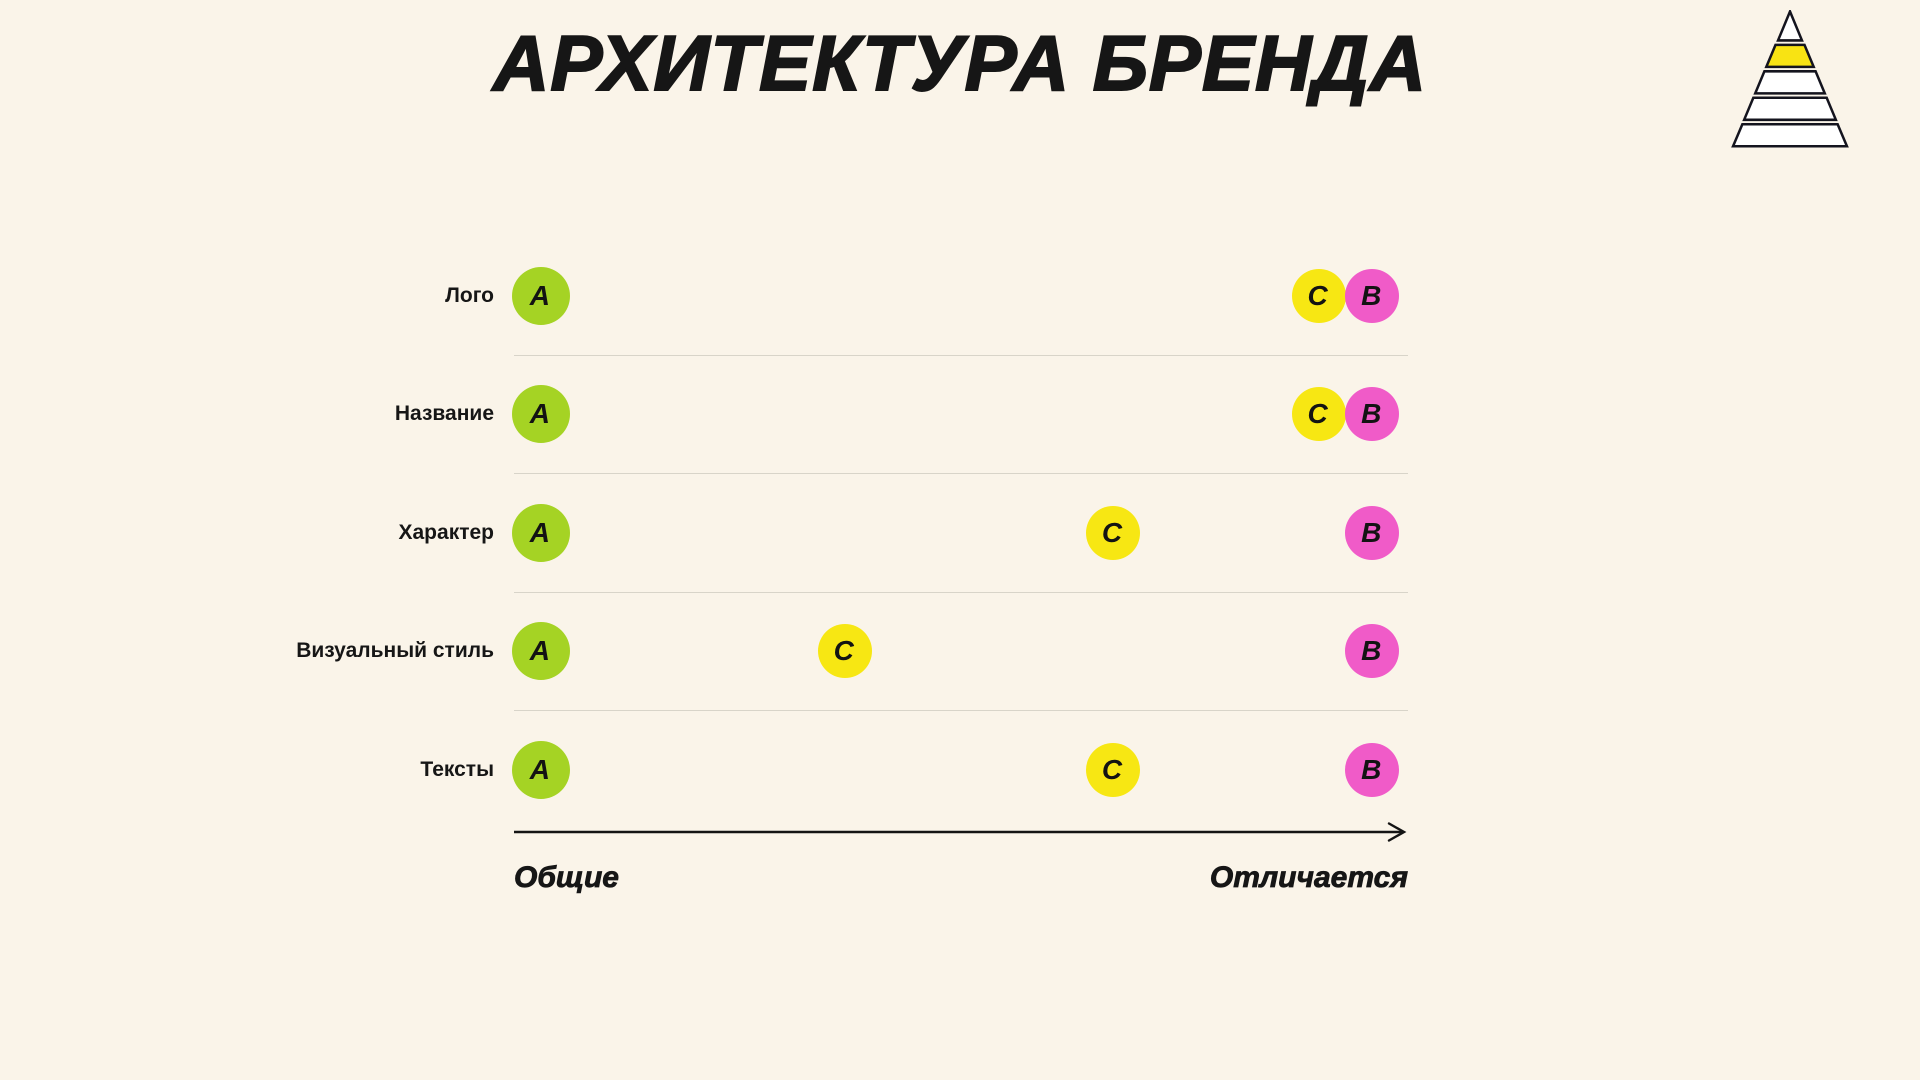 The width and height of the screenshot is (1920, 1080). I want to click on chart-row: Лого A C B, so click(926, 296).